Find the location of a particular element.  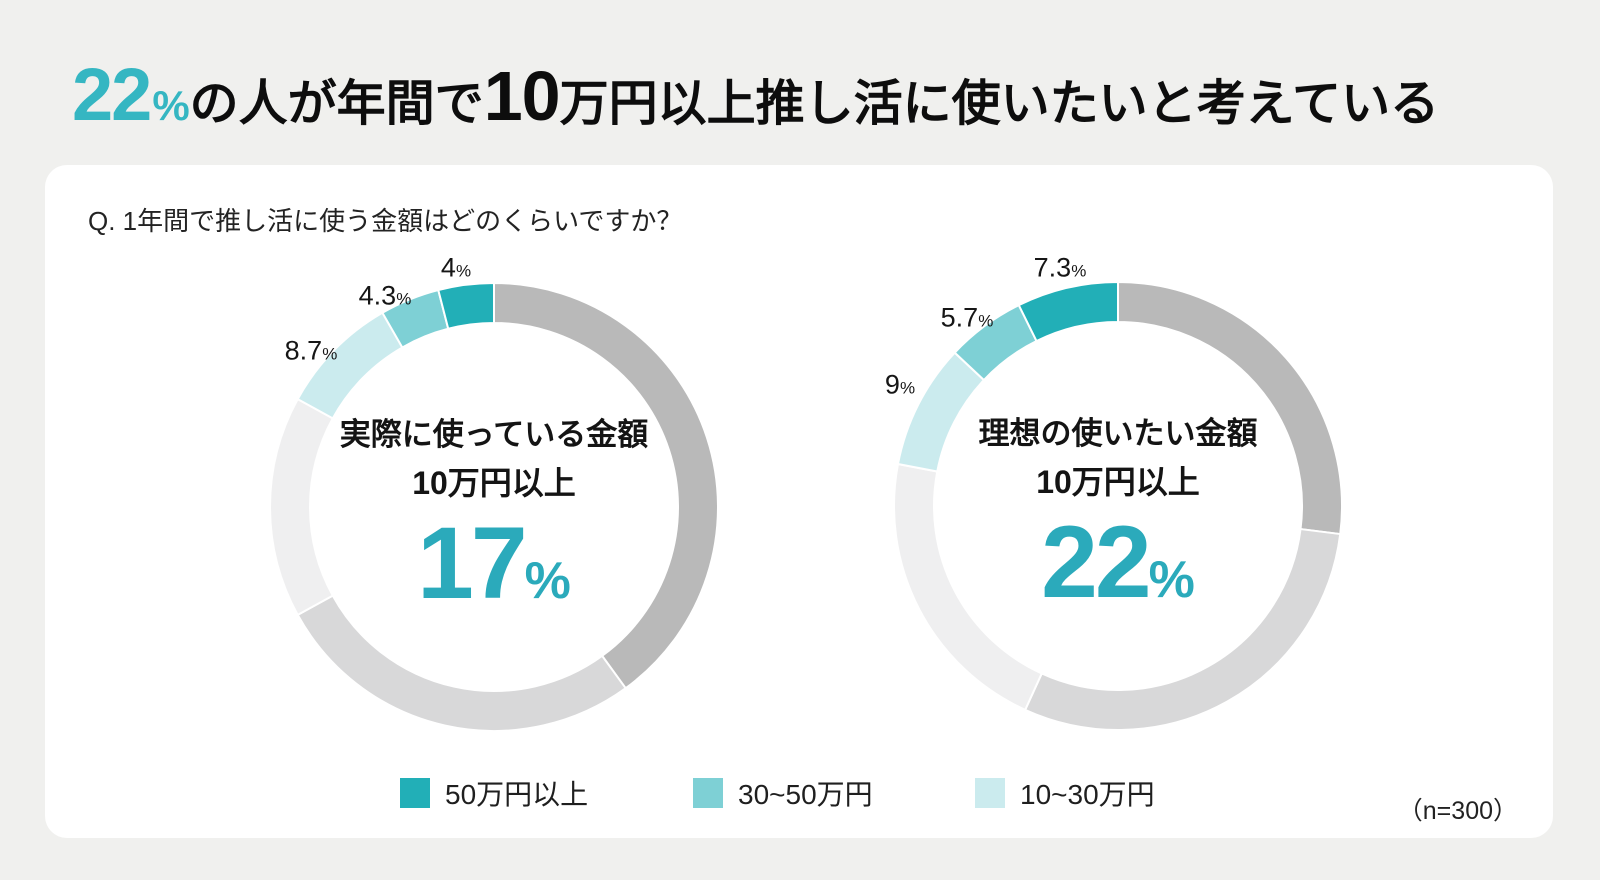

donut-center-value: 17% is located at coordinates (494, 563).